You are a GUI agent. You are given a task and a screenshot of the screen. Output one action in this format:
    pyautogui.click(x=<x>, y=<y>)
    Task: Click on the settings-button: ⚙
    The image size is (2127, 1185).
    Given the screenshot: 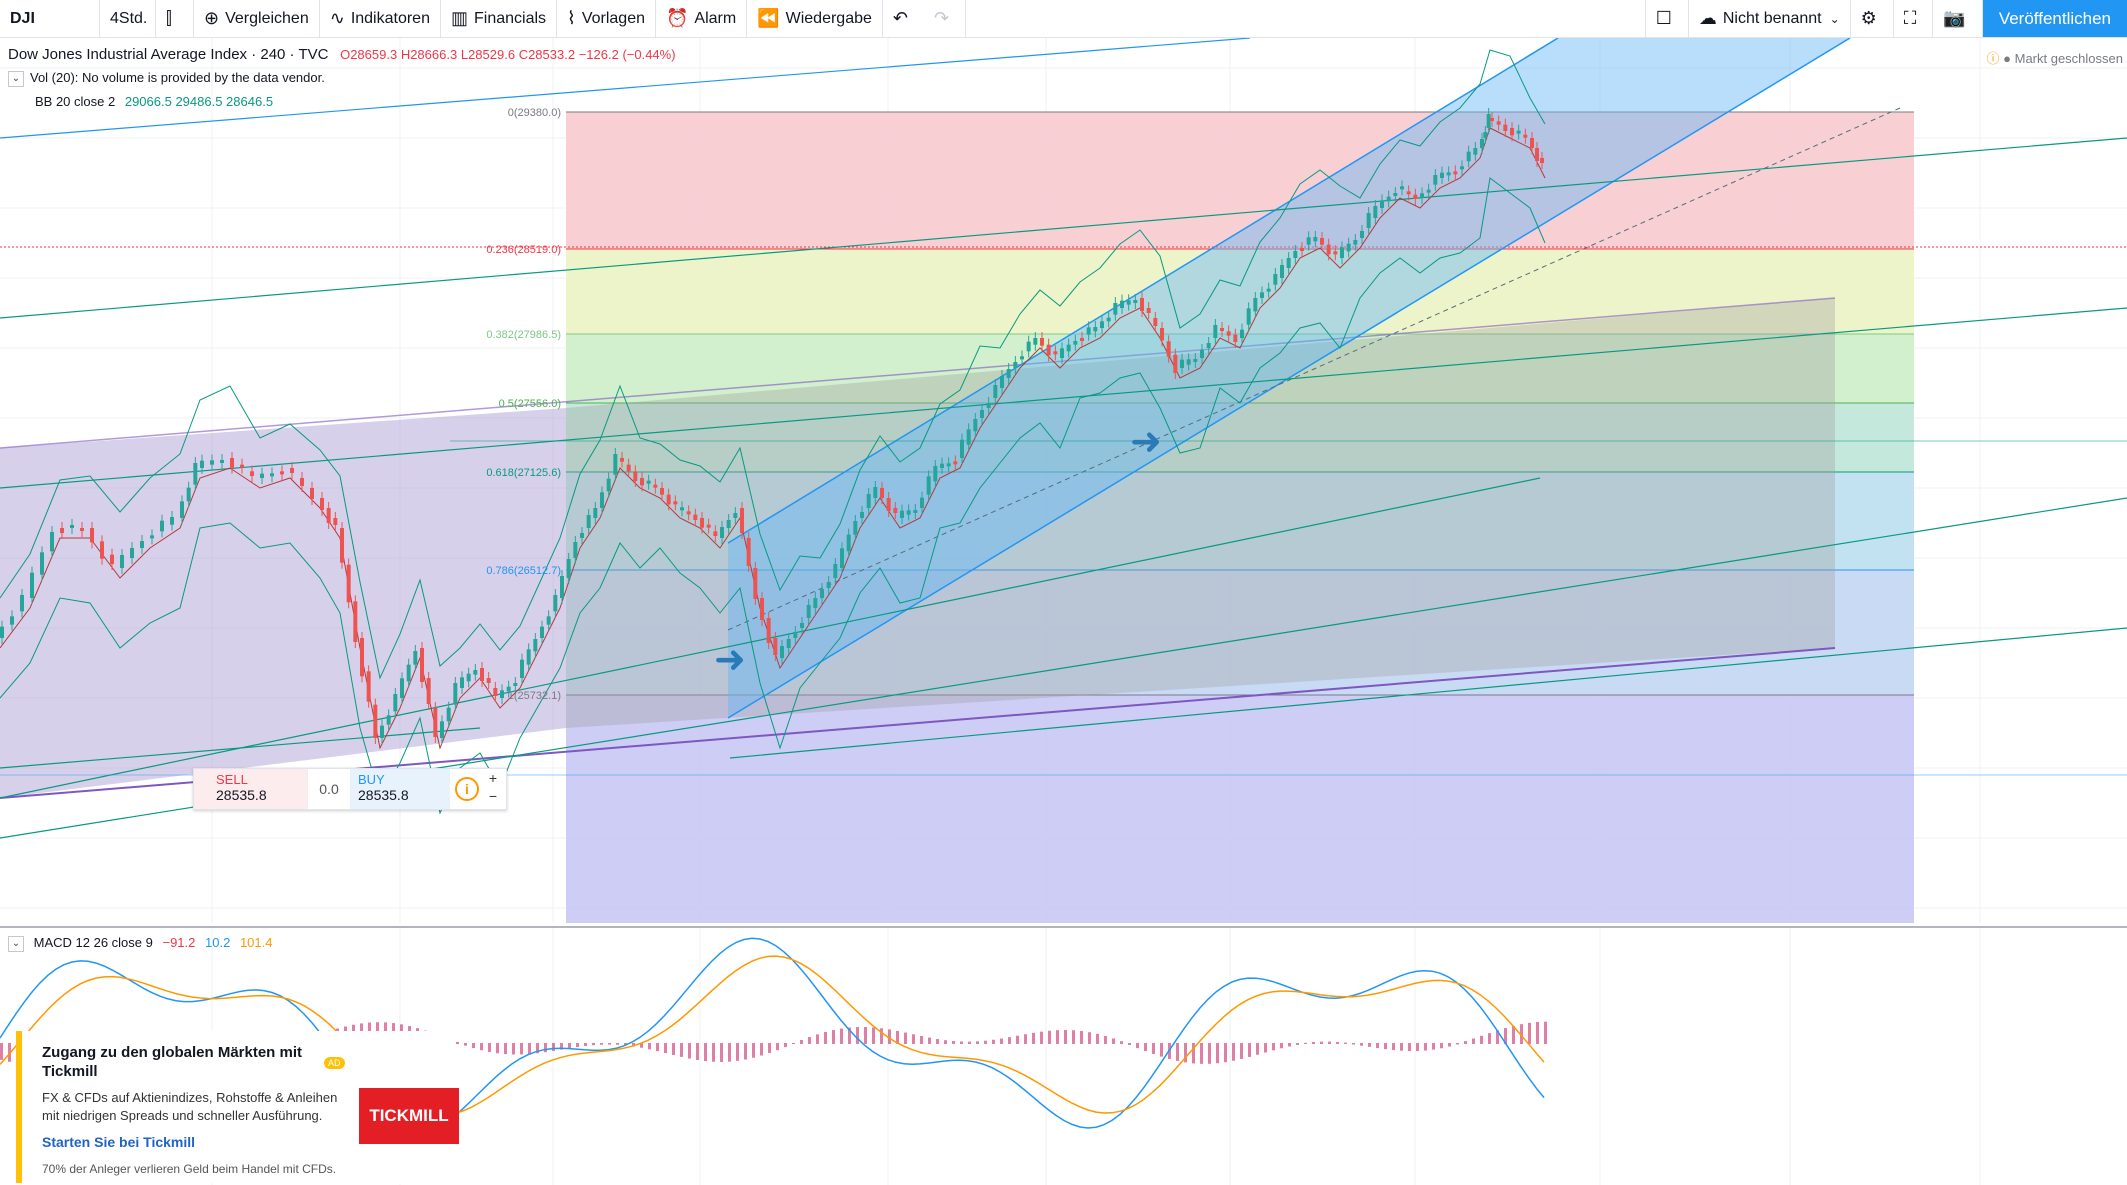 What is the action you would take?
    pyautogui.click(x=1872, y=18)
    